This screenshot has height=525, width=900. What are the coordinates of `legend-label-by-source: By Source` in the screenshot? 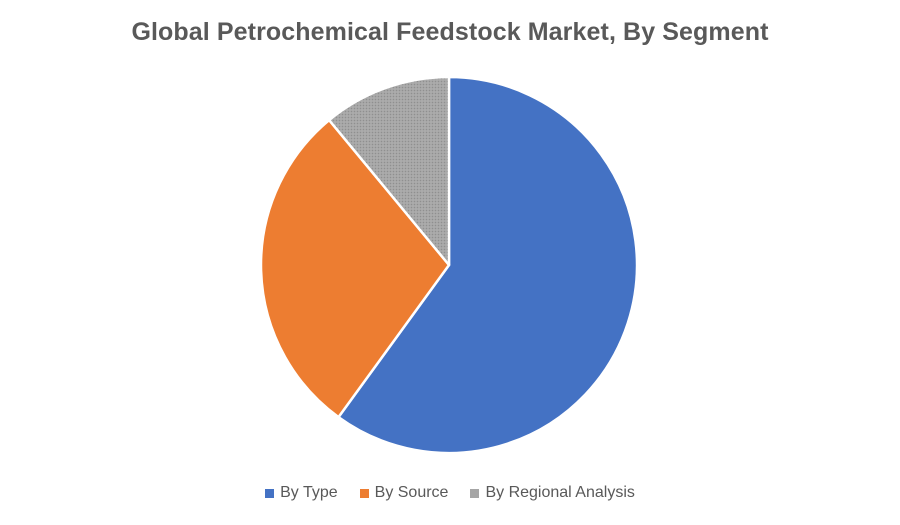 It's located at (411, 492).